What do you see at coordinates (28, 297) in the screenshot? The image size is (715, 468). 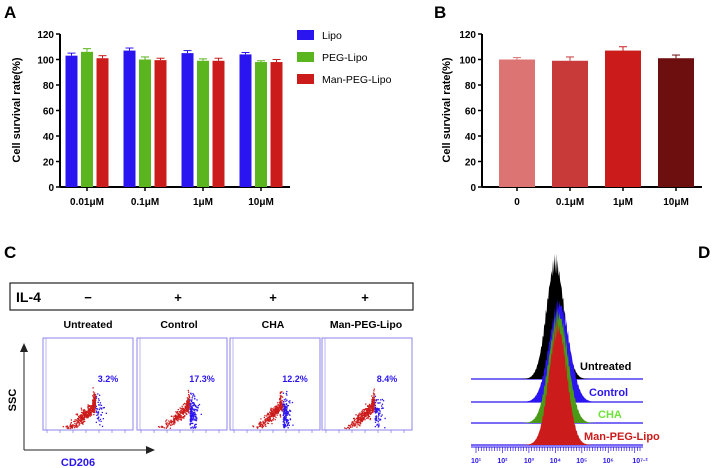 I see `il4-label: IL-4` at bounding box center [28, 297].